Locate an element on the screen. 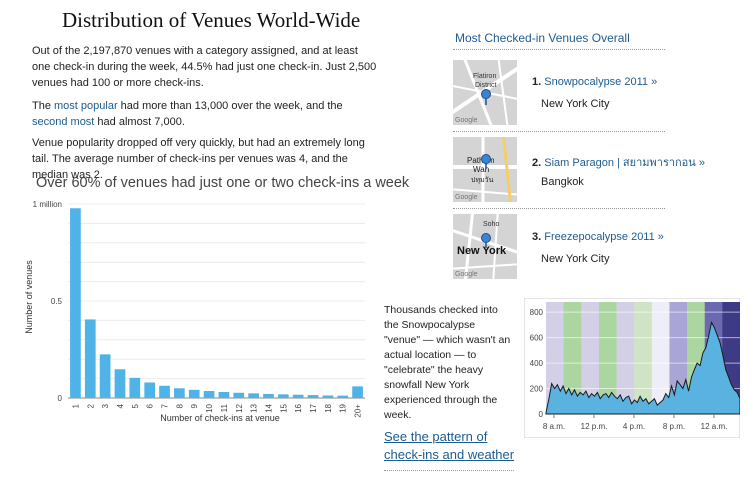 Image resolution: width=750 pixels, height=480 pixels. bar-x-tick-label: 11 is located at coordinates (224, 407).